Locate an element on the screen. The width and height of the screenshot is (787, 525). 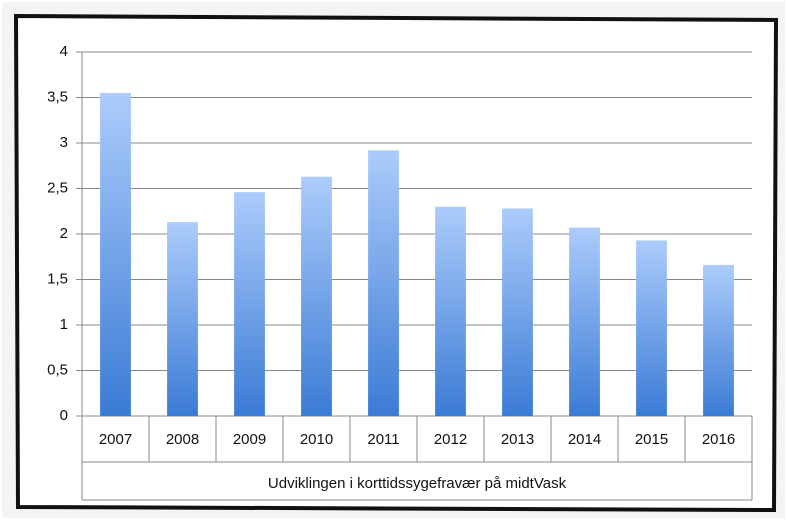
x-tick-label: 2007 is located at coordinates (115, 439).